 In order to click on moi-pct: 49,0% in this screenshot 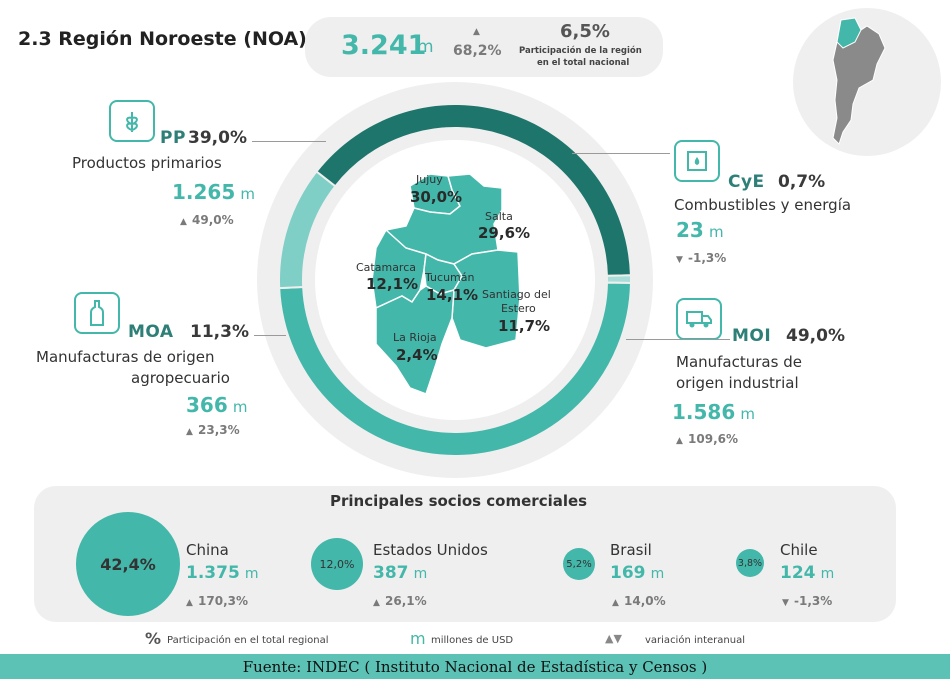, I will do `click(815, 336)`.